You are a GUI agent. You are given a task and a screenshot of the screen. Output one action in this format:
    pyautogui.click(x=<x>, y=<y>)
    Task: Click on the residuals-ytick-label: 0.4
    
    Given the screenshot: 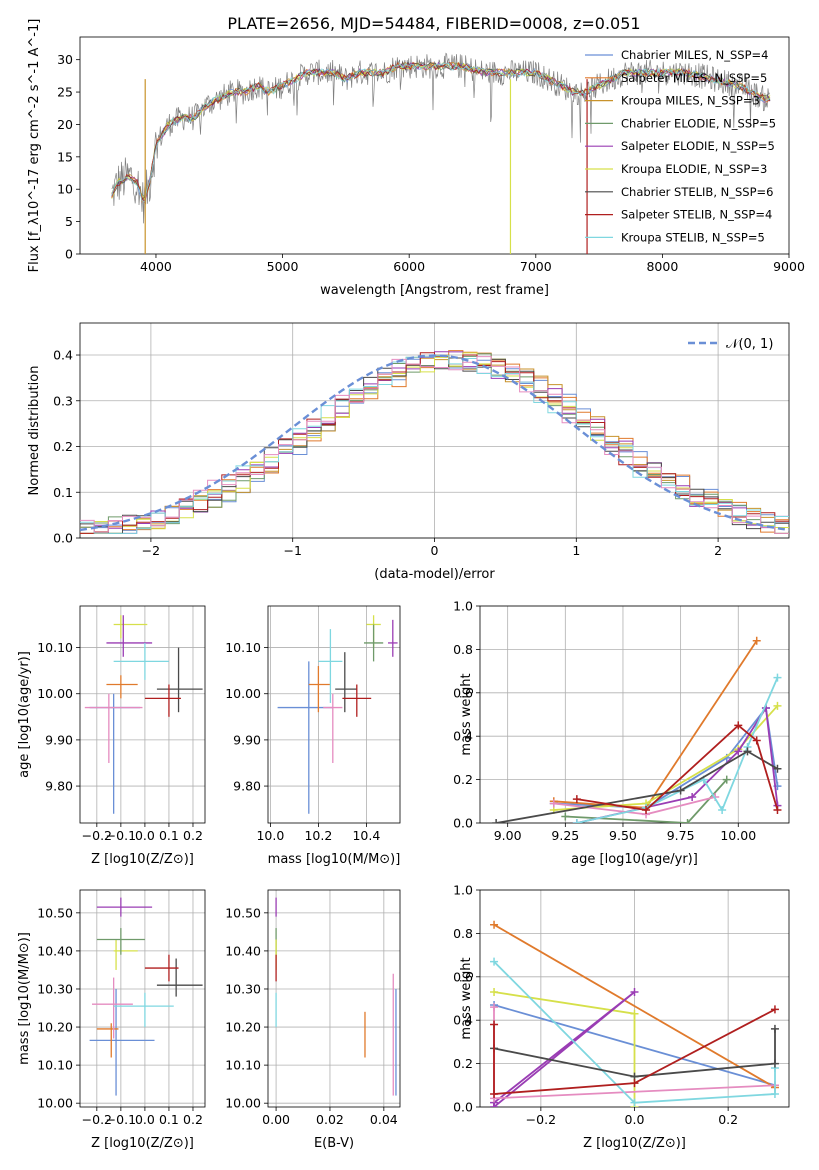 What is the action you would take?
    pyautogui.click(x=63, y=355)
    